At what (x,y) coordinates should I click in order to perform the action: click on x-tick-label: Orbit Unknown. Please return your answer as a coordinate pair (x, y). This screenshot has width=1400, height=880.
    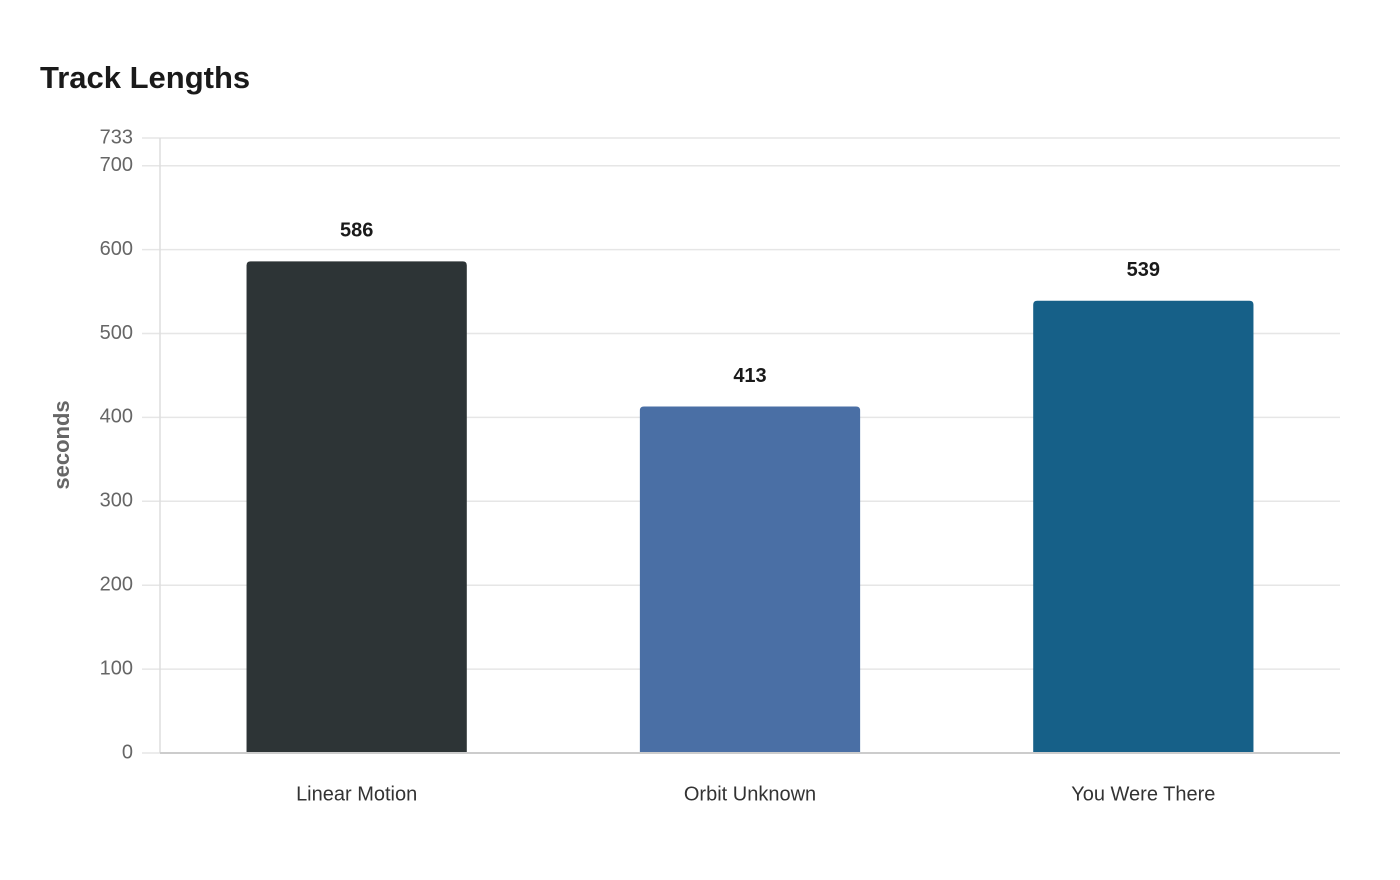
    Looking at the image, I should click on (750, 794).